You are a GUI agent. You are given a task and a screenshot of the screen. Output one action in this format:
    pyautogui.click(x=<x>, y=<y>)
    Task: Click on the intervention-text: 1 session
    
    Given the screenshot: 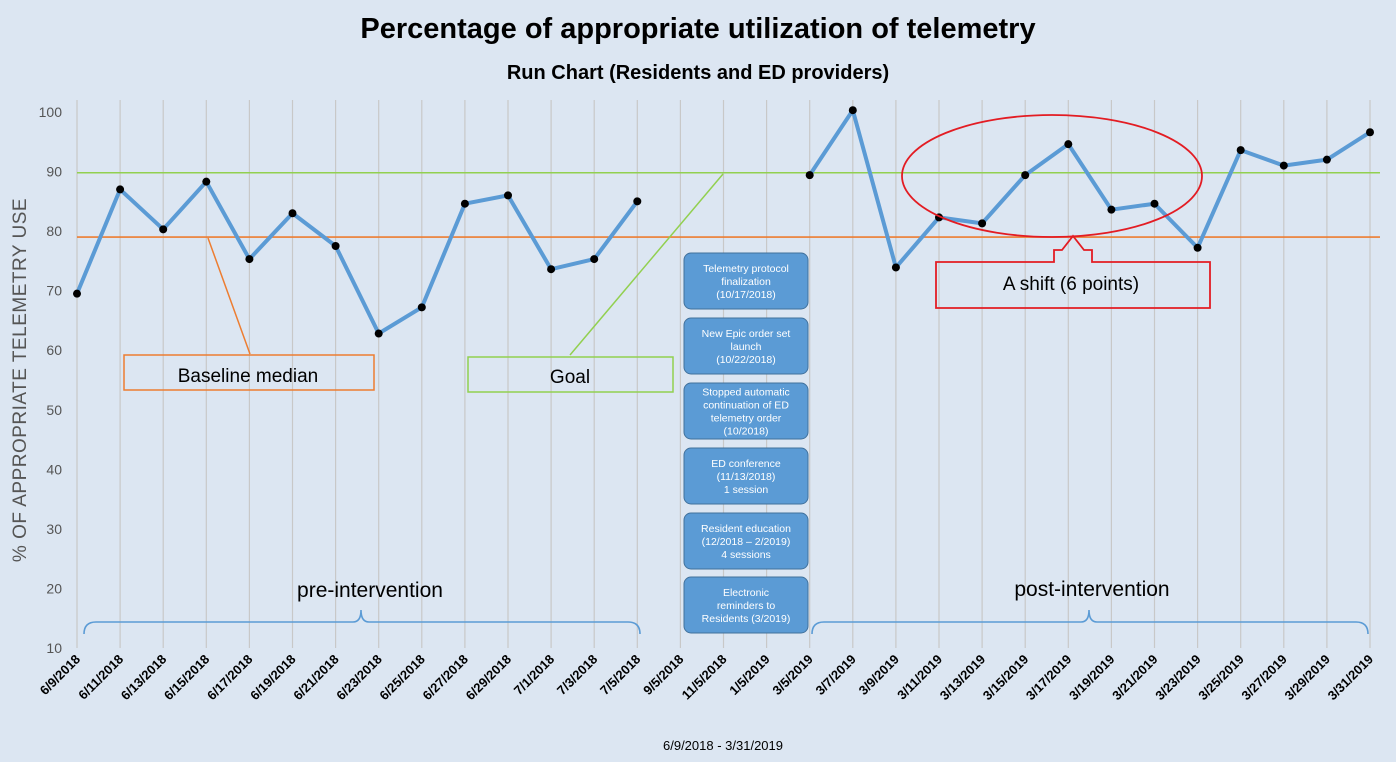 What is the action you would take?
    pyautogui.click(x=746, y=490)
    